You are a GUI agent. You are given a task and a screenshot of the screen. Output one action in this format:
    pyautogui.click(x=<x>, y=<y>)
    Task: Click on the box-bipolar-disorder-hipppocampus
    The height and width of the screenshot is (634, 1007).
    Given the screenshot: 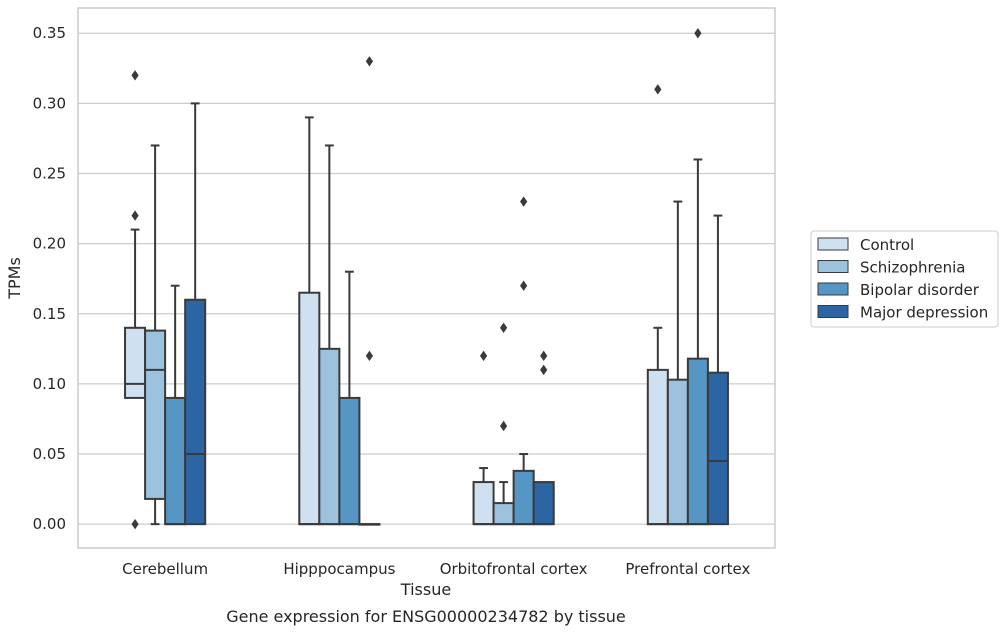 What is the action you would take?
    pyautogui.click(x=349, y=398)
    